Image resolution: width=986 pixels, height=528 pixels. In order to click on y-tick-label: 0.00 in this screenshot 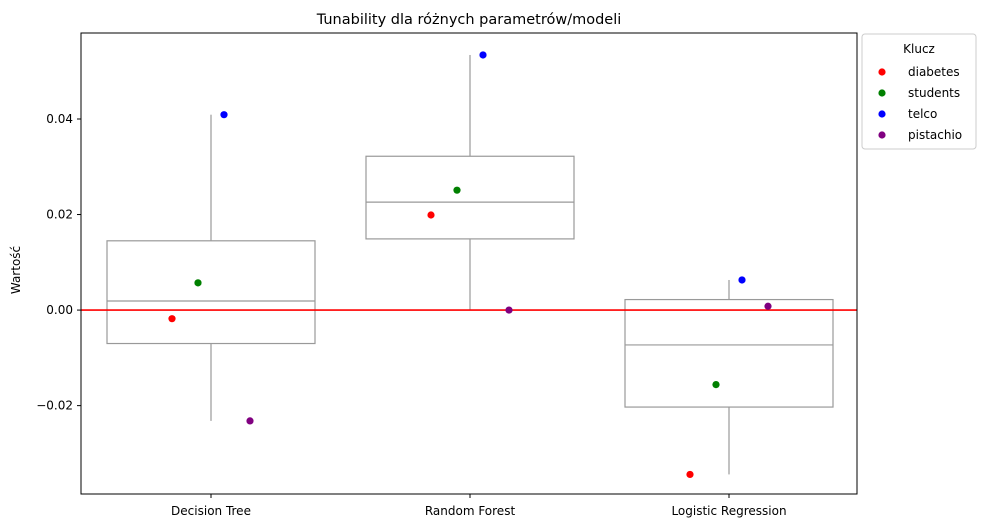, I will do `click(59, 310)`.